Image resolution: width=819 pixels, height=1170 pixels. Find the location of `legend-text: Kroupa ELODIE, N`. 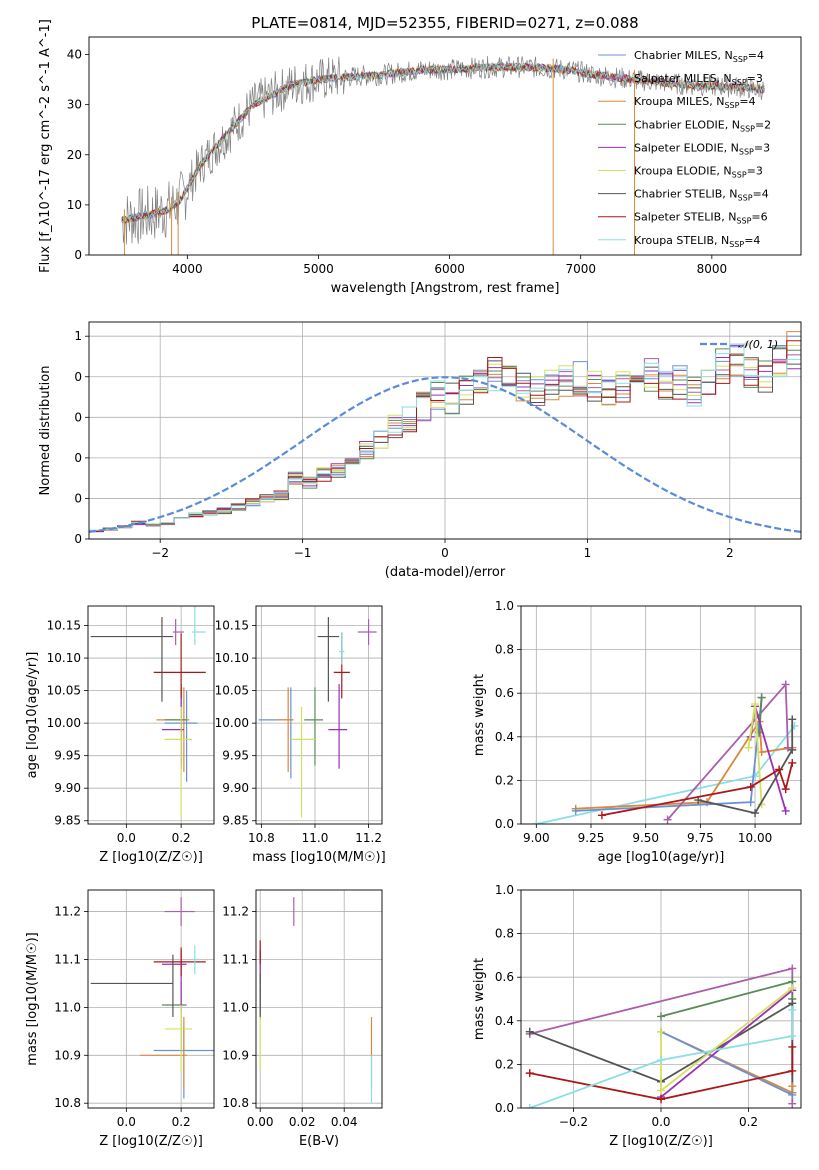

legend-text: Kroupa ELODIE, N is located at coordinates (683, 171).